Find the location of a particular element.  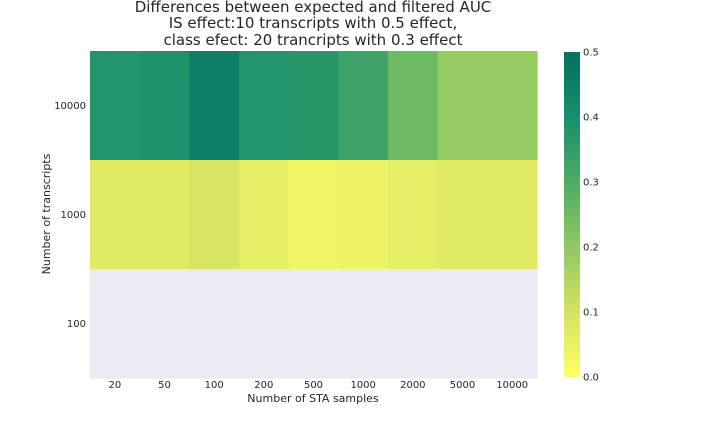

colorbar-ticks: 0.0 0.1 0.2 0.3 0.4 0.5 is located at coordinates (591, 216).